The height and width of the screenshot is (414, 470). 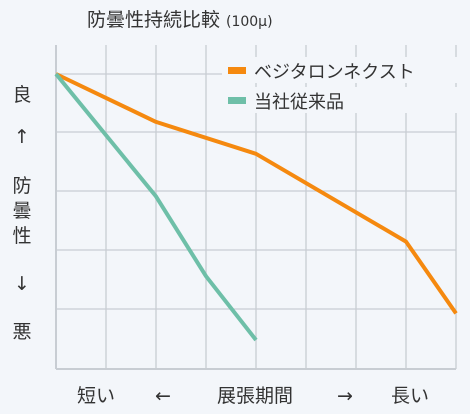 What do you see at coordinates (249, 22) in the screenshot?
I see `chart-title-unit: (100μ)` at bounding box center [249, 22].